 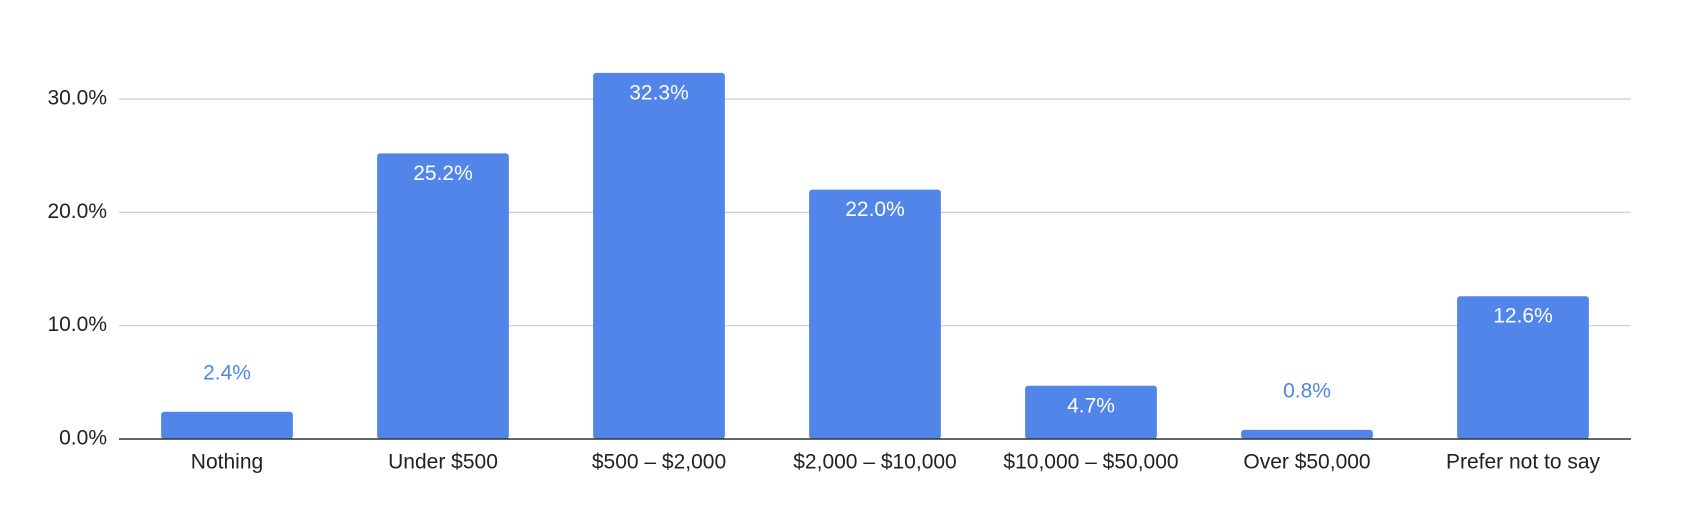 I want to click on value-label: 0.8%, so click(x=1307, y=390).